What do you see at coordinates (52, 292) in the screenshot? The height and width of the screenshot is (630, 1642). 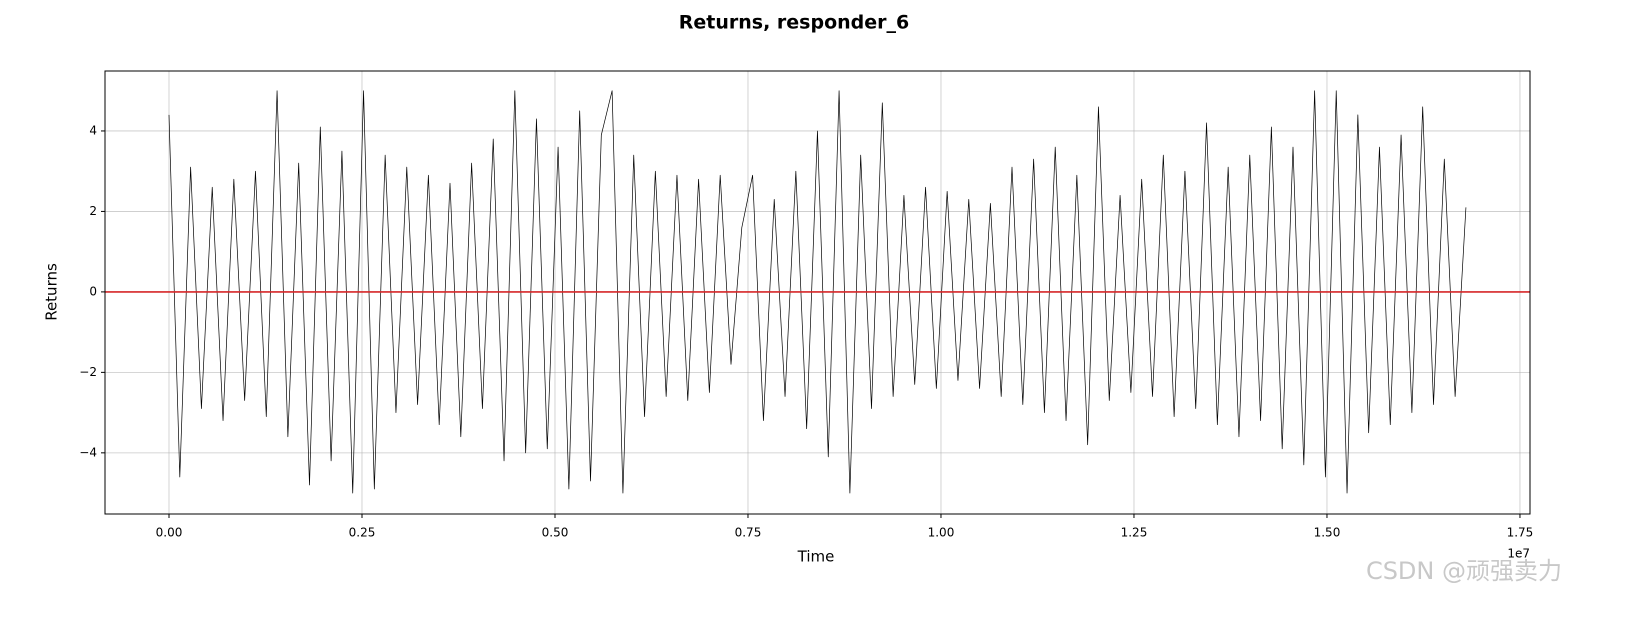 I see `y-axis-label: Returns` at bounding box center [52, 292].